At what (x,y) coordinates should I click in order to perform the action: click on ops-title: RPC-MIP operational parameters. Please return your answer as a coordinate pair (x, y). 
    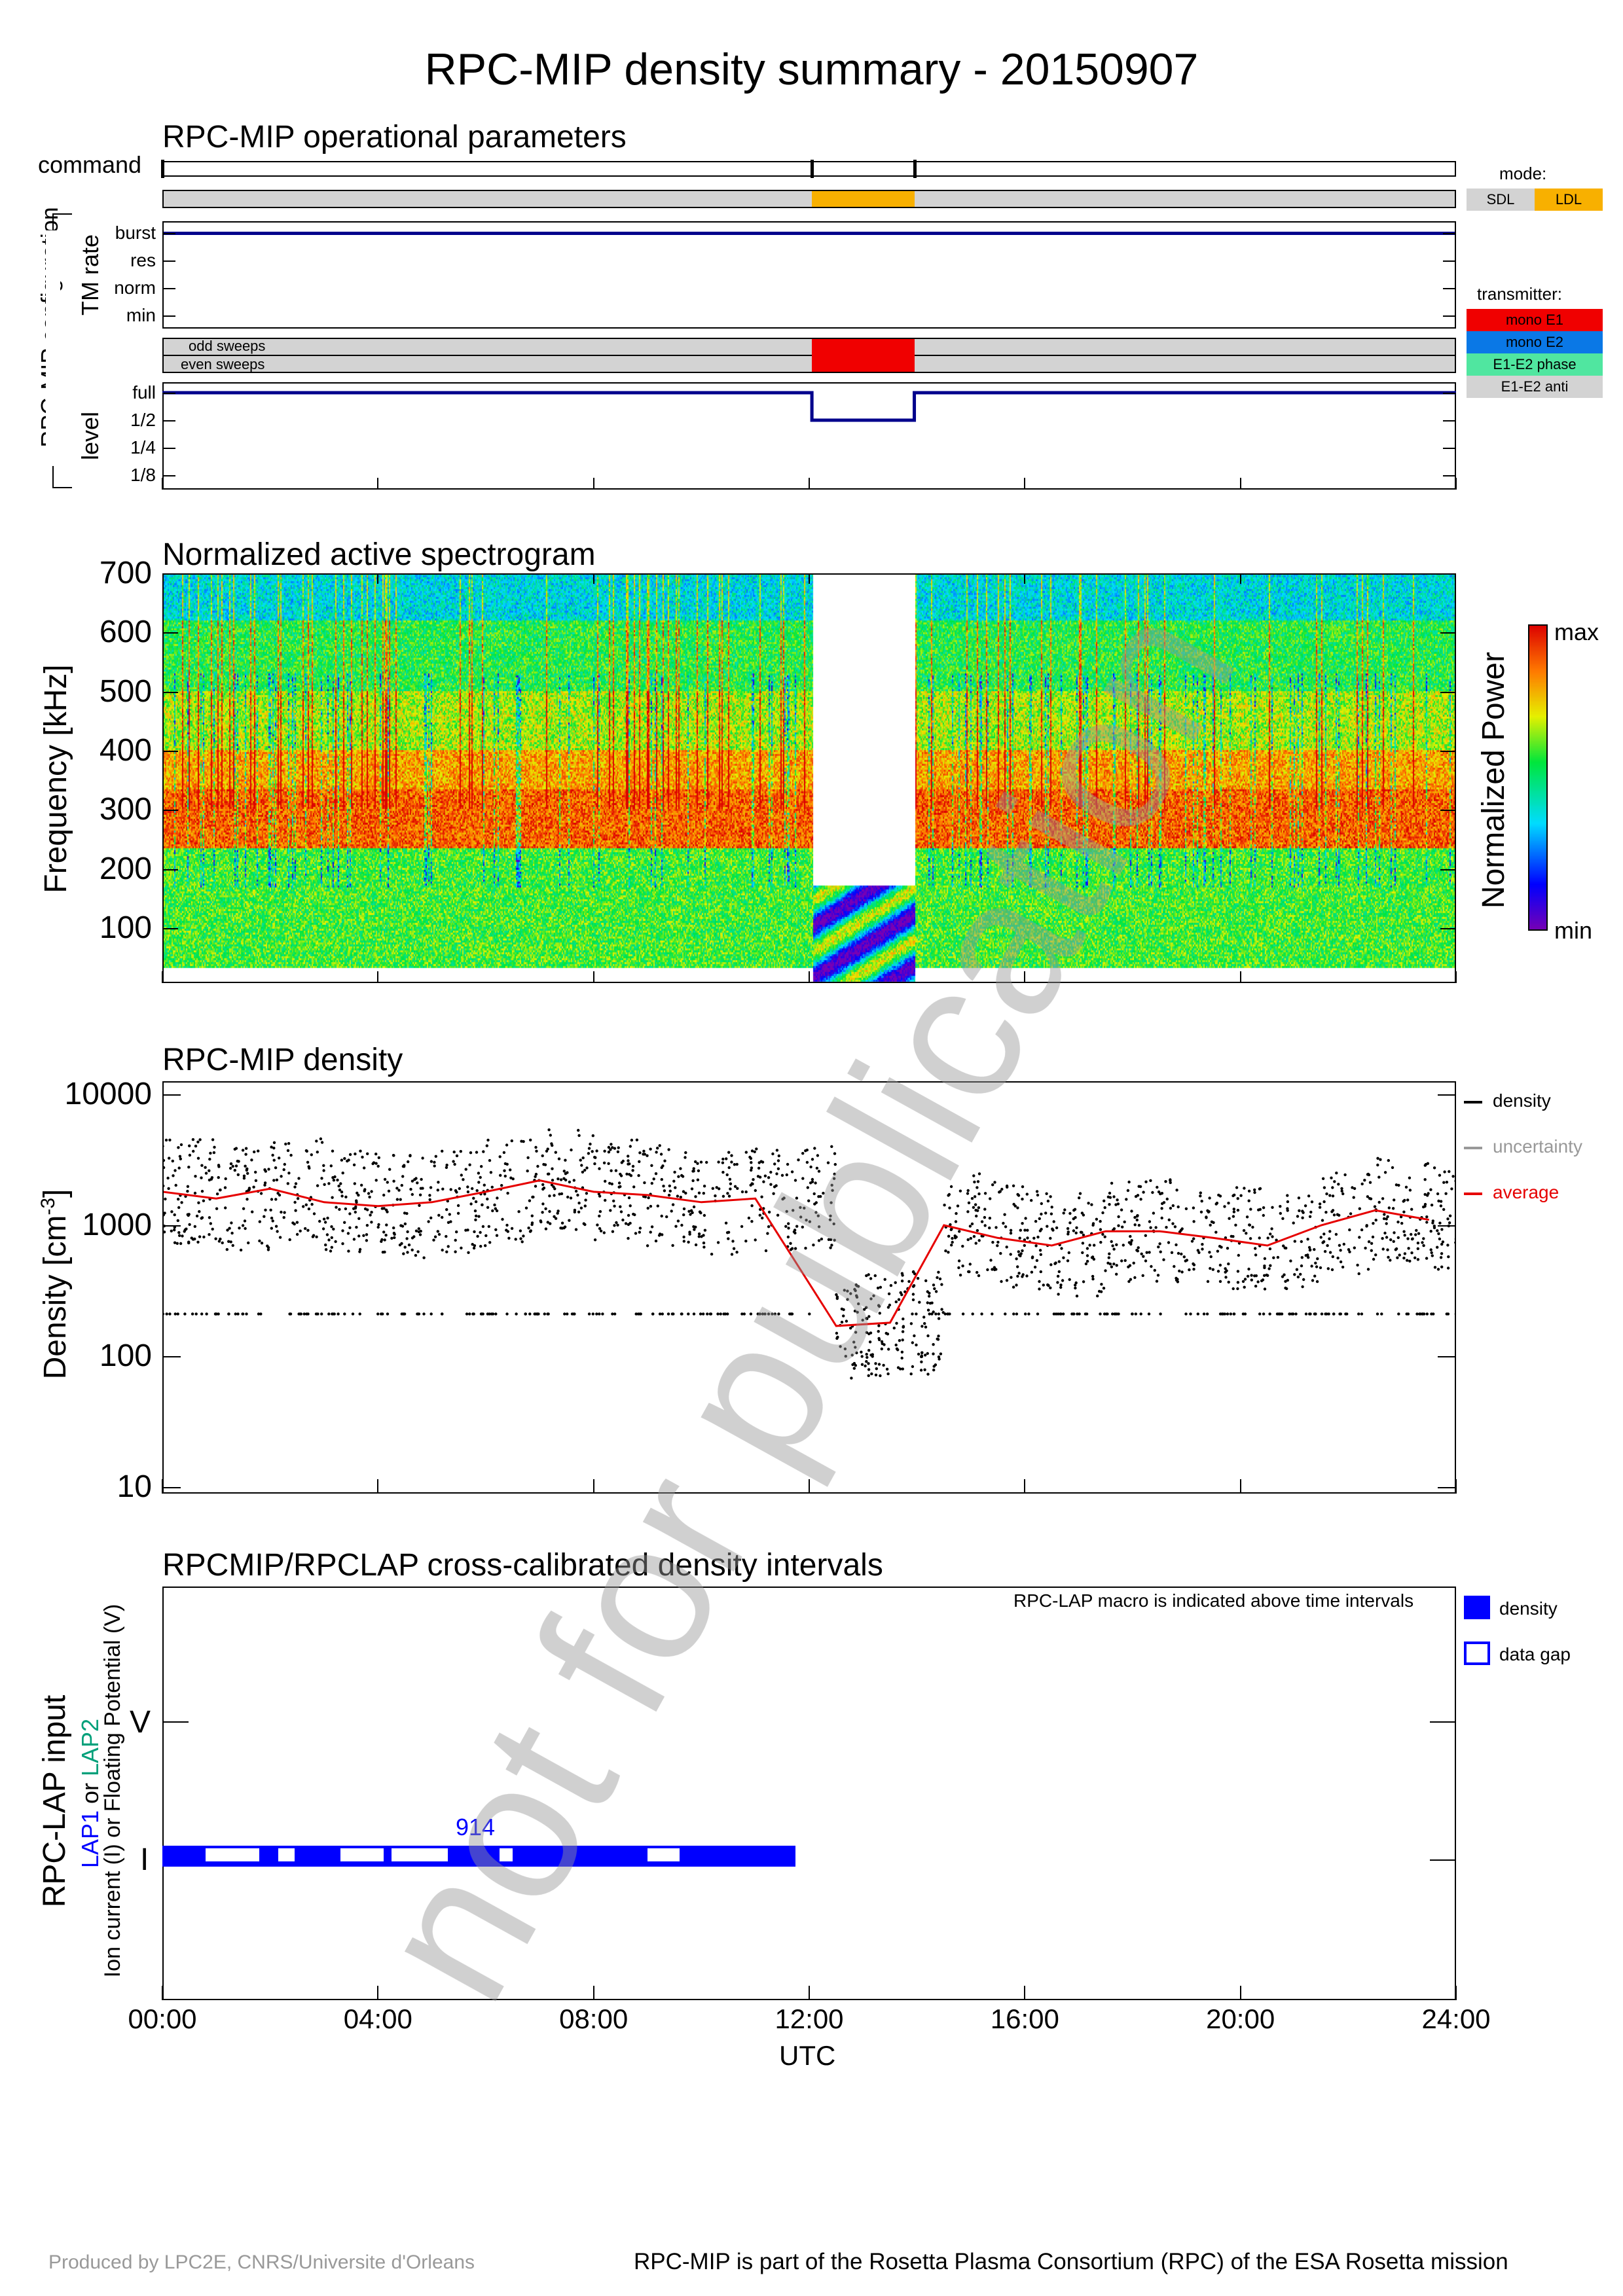
    Looking at the image, I should click on (394, 137).